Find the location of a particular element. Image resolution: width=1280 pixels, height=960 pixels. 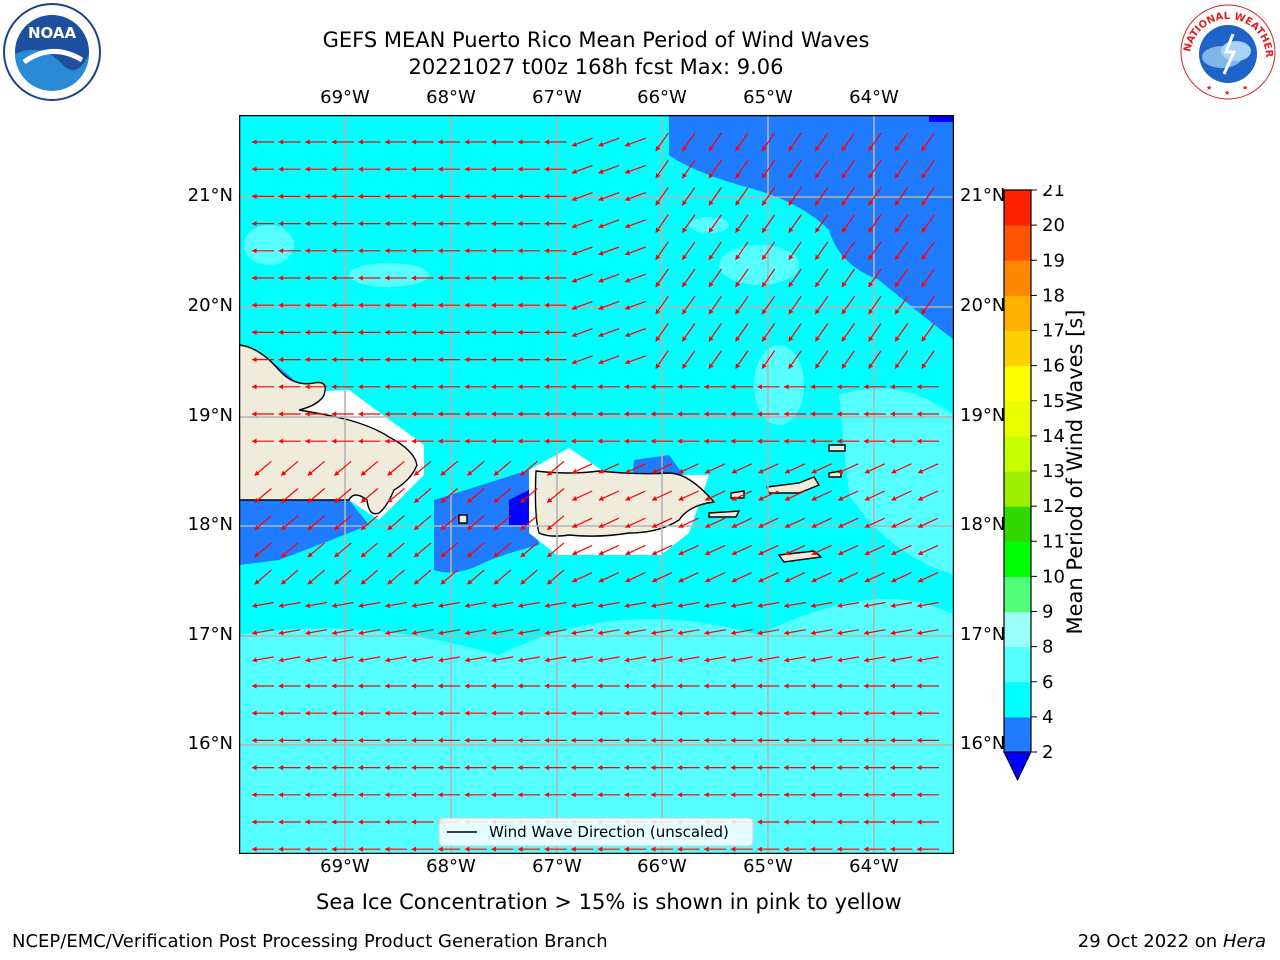

colorbar-tick-label: 20 is located at coordinates (1053, 225).